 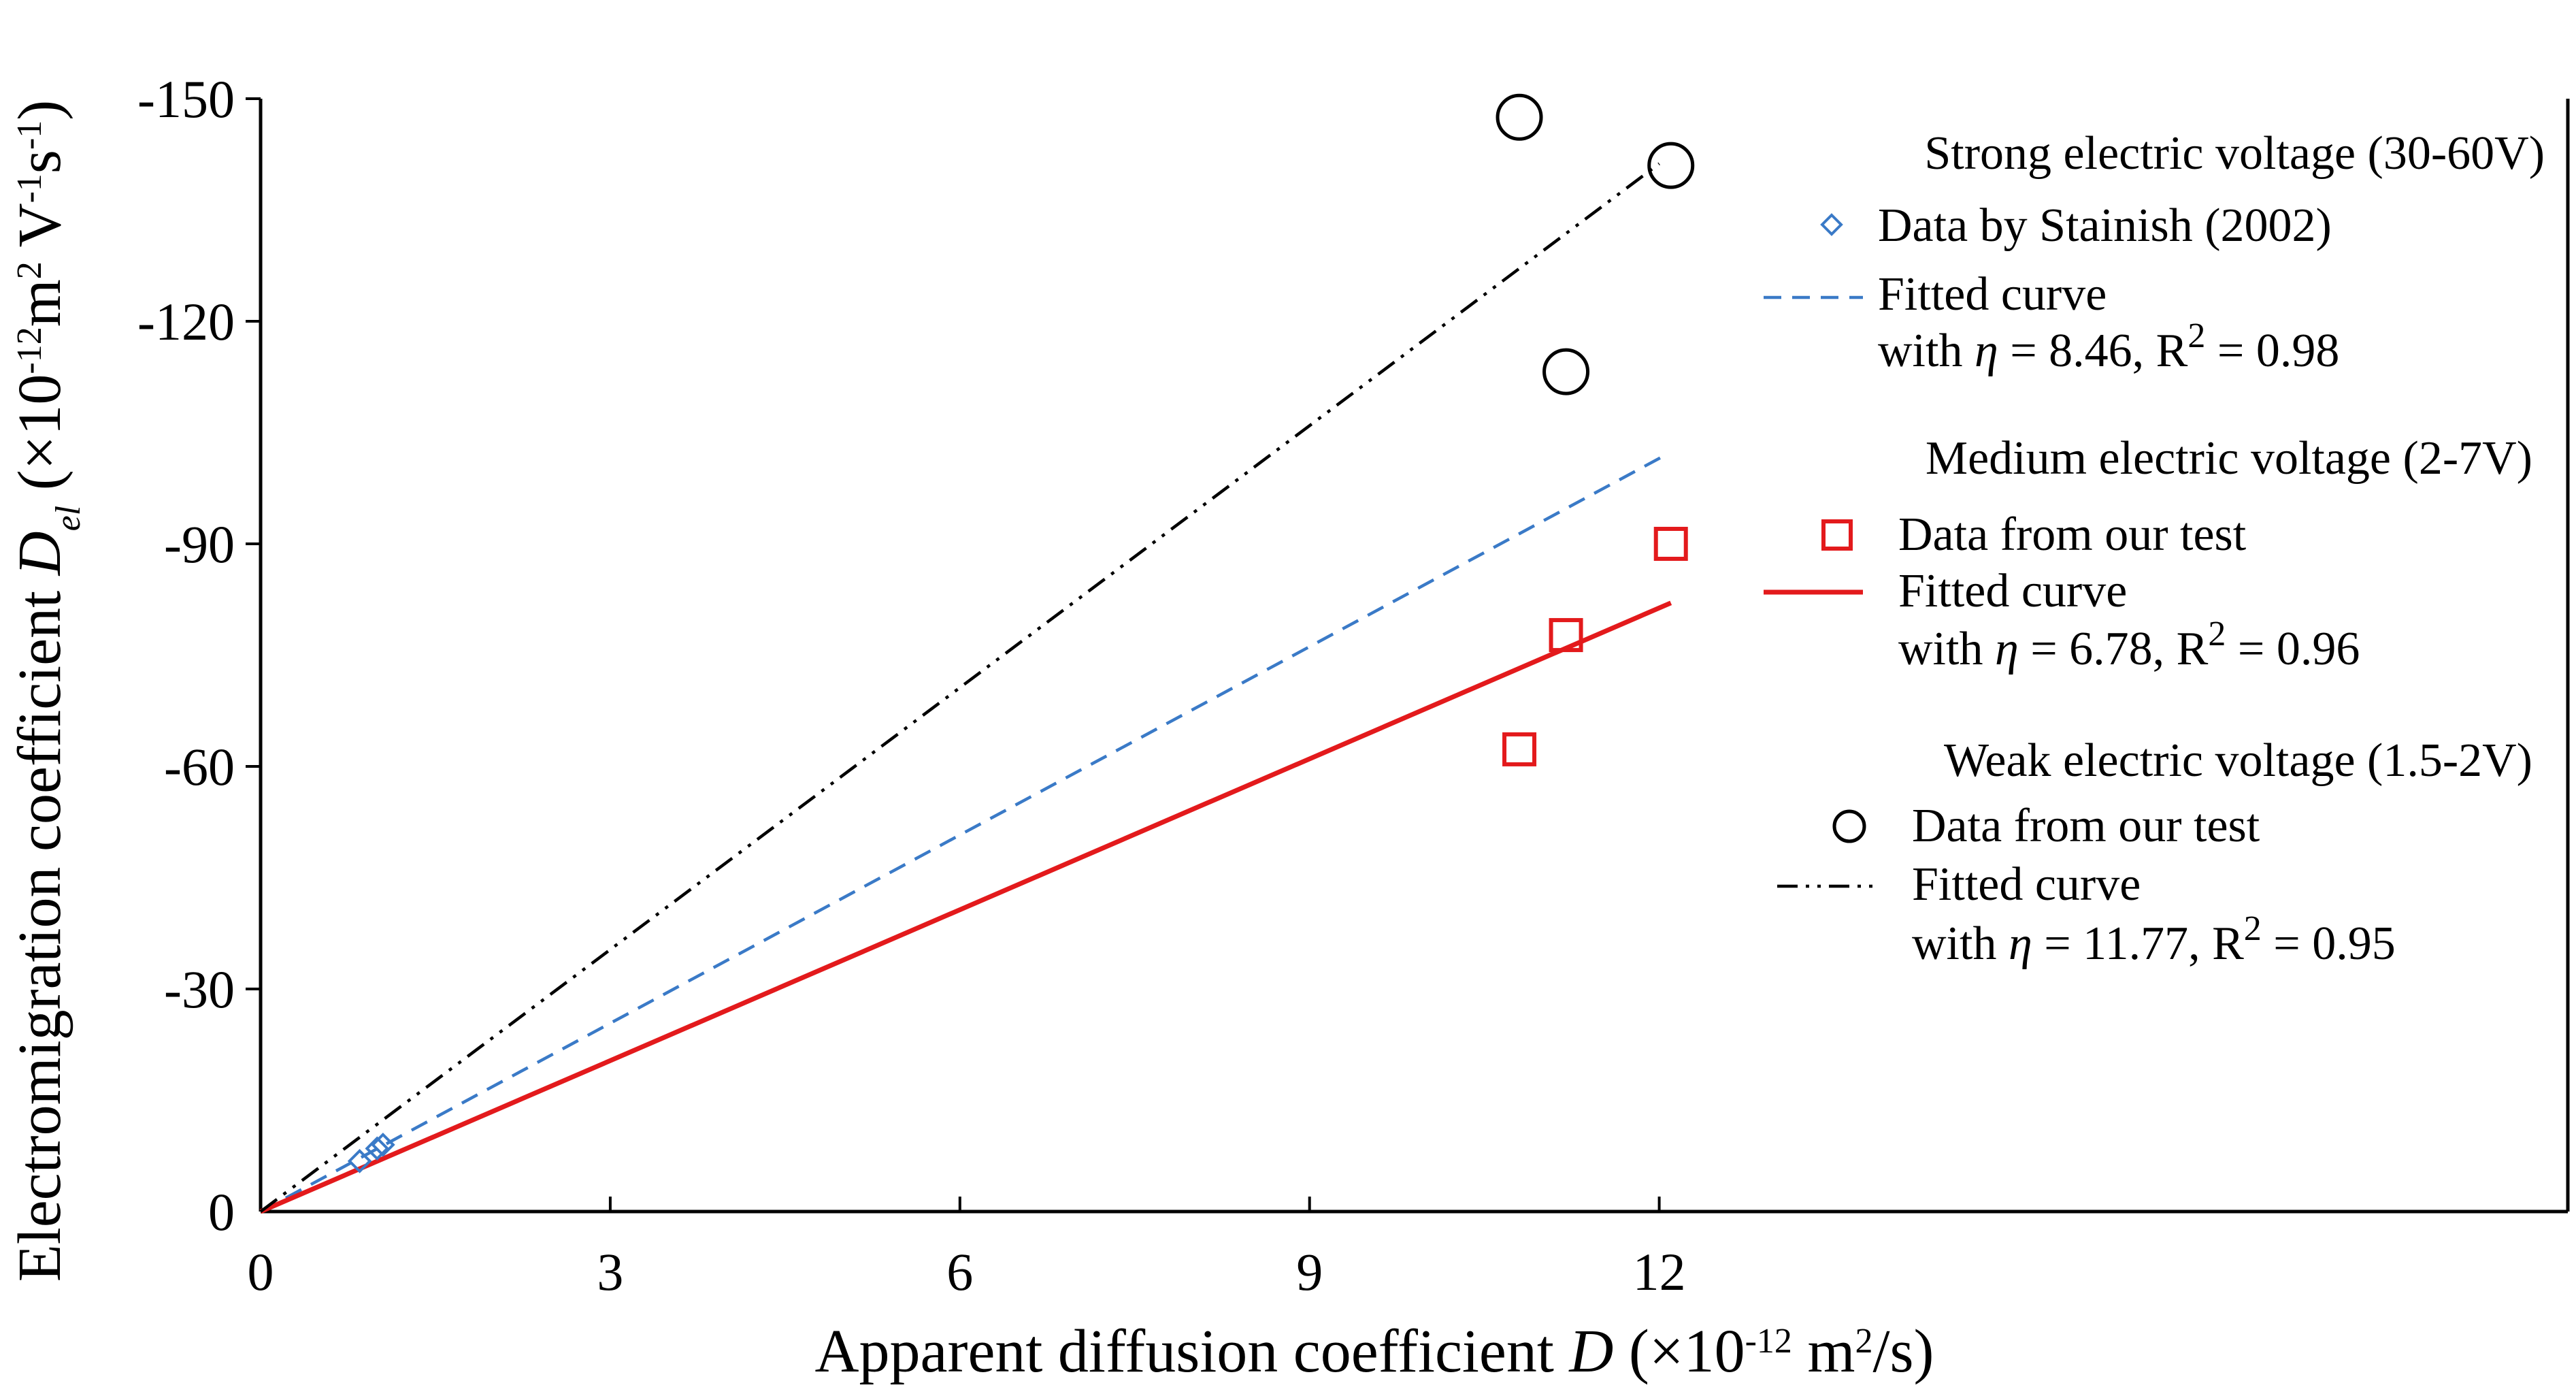 I want to click on x-tick-label: 3, so click(x=610, y=1271).